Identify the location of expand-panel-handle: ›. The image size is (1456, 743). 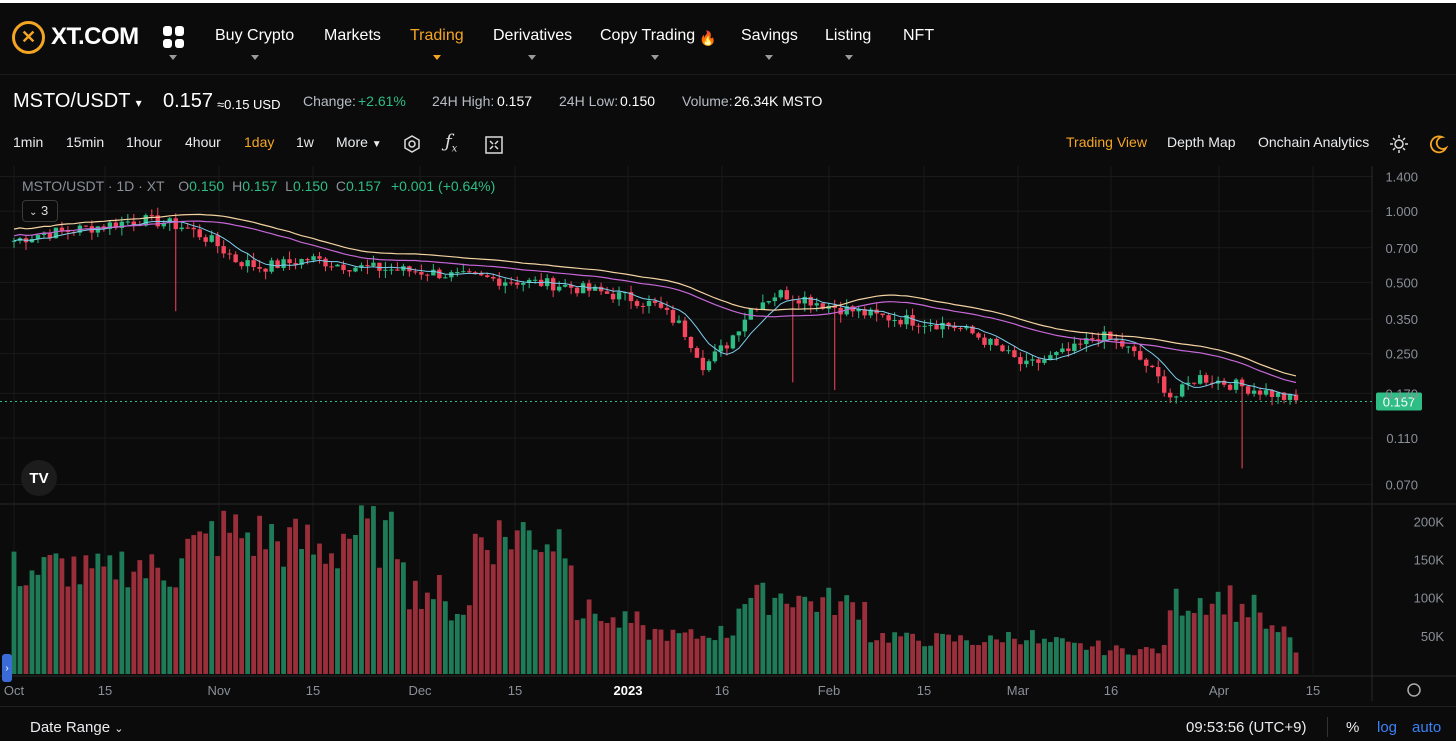
(7, 668).